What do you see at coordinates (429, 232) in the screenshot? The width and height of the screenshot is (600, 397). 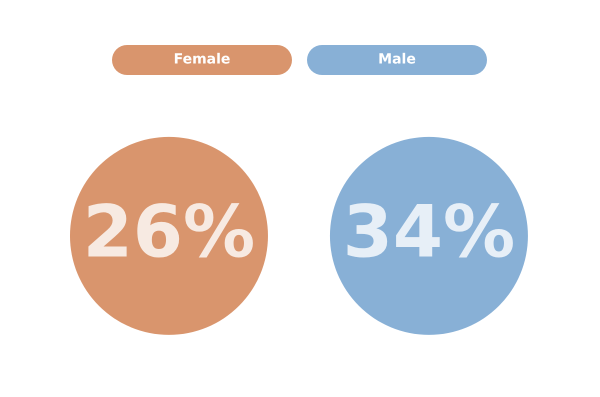 I see `data-label: 34%` at bounding box center [429, 232].